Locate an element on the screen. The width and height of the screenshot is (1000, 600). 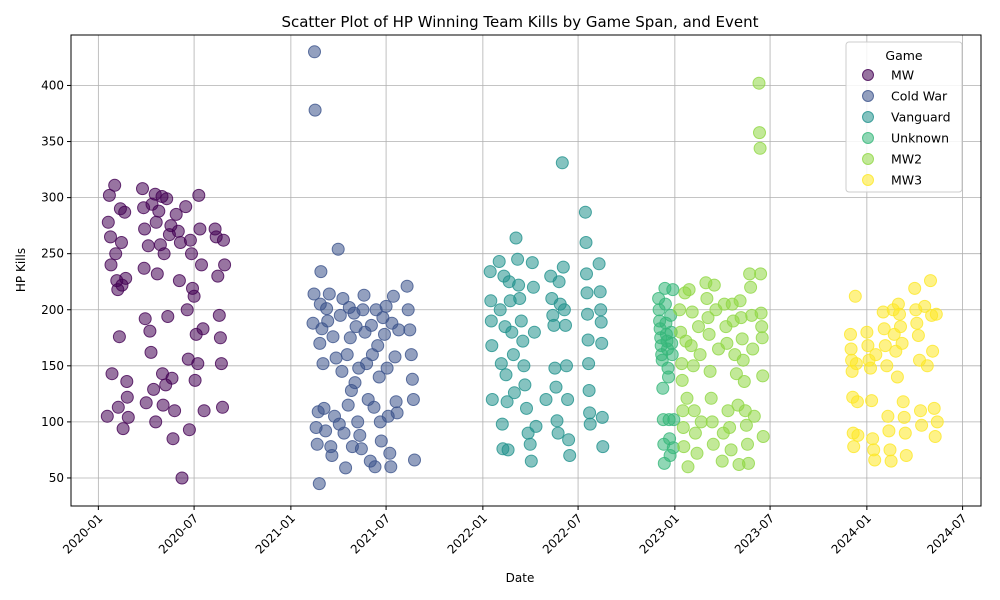
y-axis-ticks: 50 100 150 200 250 300 350 400 is located at coordinates (56, 281).